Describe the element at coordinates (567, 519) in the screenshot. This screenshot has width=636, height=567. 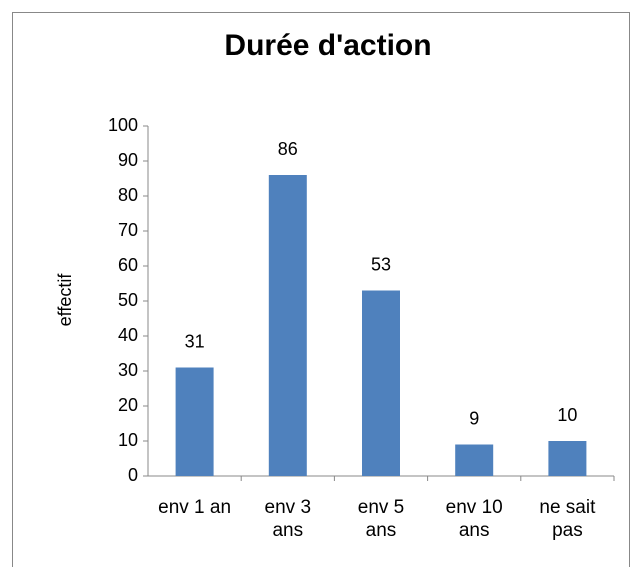
I see `x-tick-label: ne sait pas` at that location.